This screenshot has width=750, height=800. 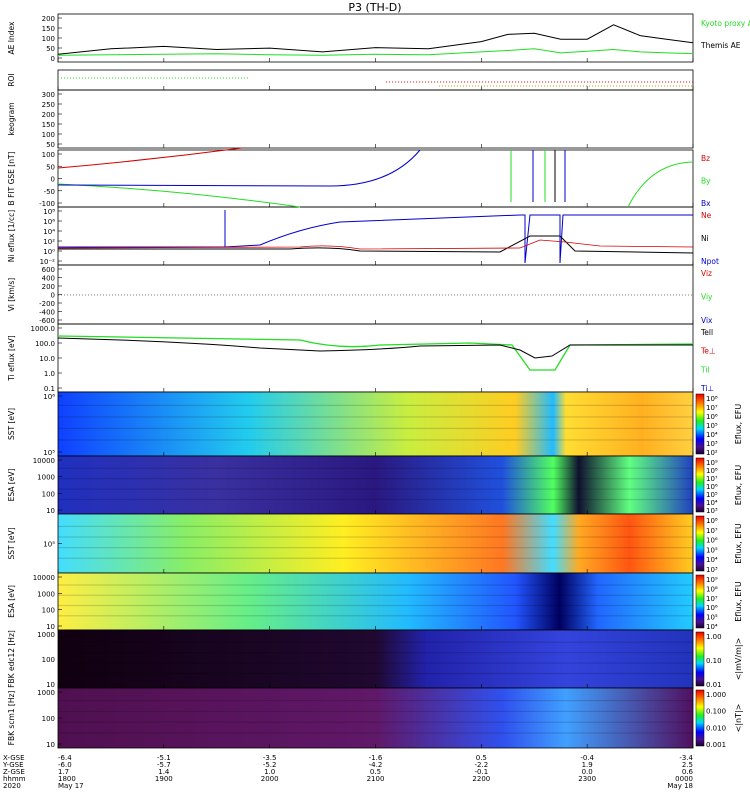 What do you see at coordinates (705, 158) in the screenshot?
I see `legend-entry: Bz` at bounding box center [705, 158].